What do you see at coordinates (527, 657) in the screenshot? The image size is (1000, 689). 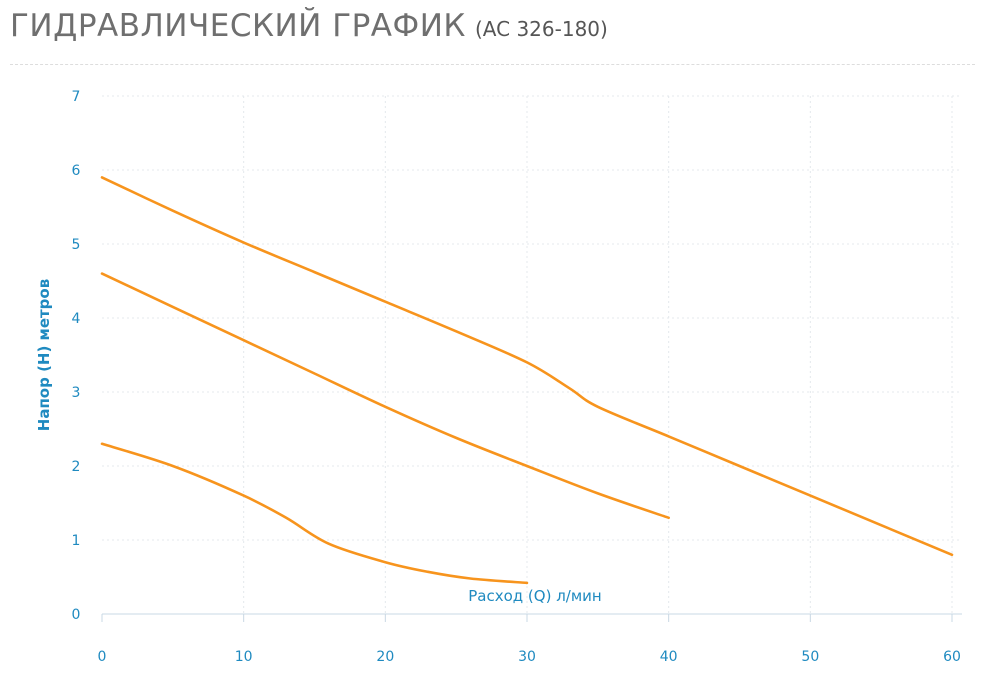 I see `x-tick-label: 30` at bounding box center [527, 657].